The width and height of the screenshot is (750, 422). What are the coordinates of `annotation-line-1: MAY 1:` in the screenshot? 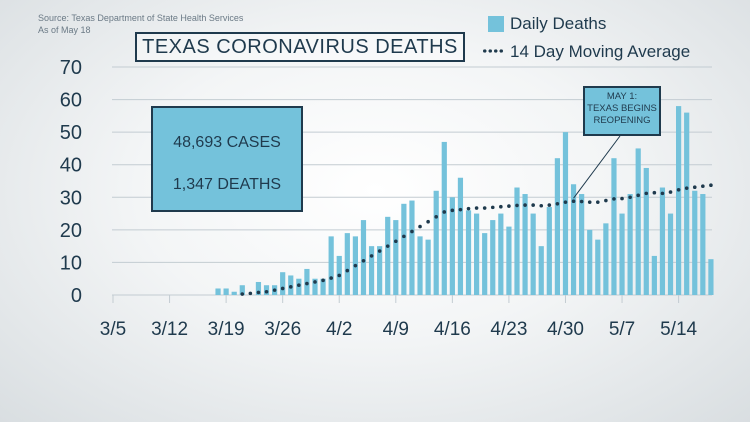 It's located at (622, 96).